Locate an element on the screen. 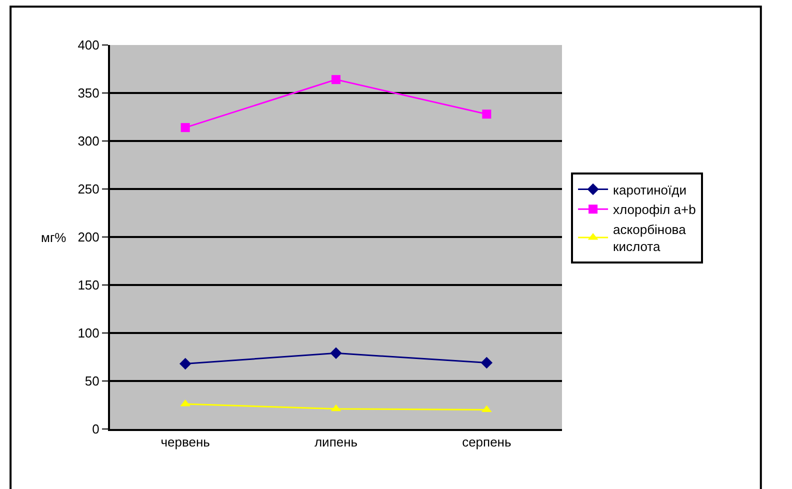 This screenshot has width=792, height=489. y-axis-title: мг% is located at coordinates (54, 237).